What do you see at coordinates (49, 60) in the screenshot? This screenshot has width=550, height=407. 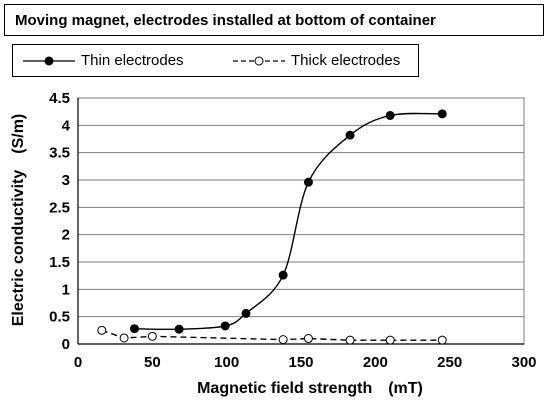 I see `legend-swatch-thin` at bounding box center [49, 60].